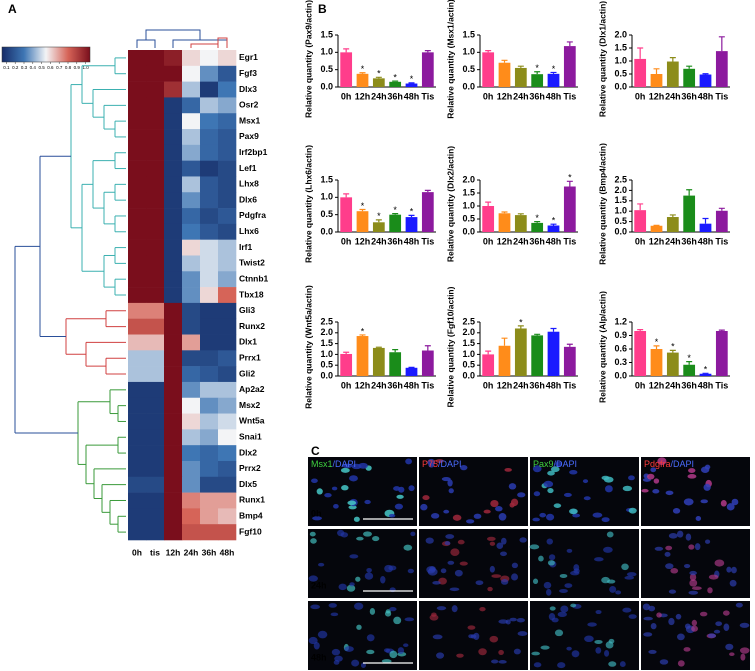 The width and height of the screenshot is (755, 671). I want to click on colorbar-tick-label: 0.3, so click(24, 67).